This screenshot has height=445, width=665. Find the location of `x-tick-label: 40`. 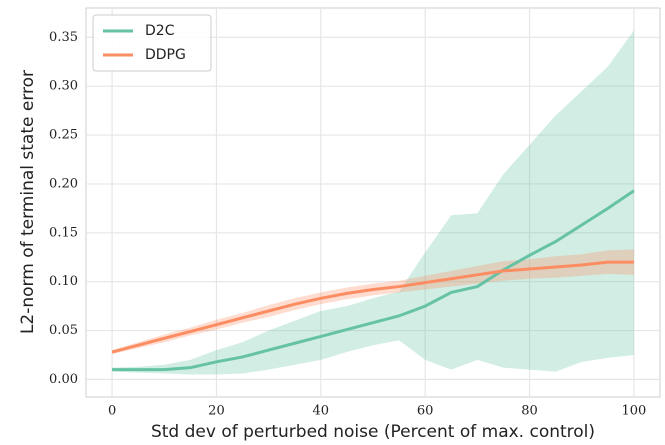

x-tick-label: 40 is located at coordinates (321, 411).